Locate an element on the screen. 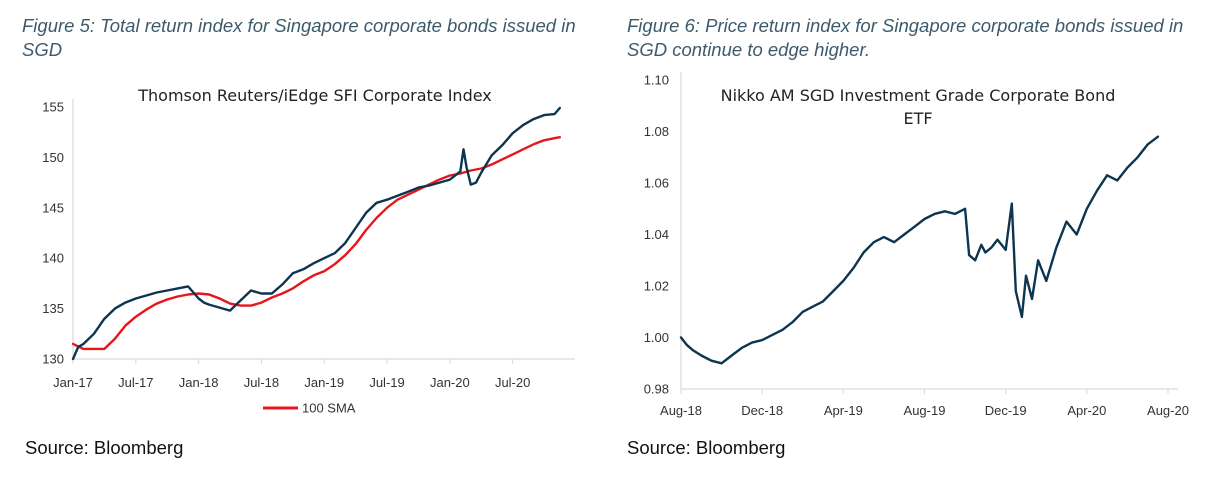 The height and width of the screenshot is (485, 1219). chart1-x-tick-label: Jul-18 is located at coordinates (261, 382).